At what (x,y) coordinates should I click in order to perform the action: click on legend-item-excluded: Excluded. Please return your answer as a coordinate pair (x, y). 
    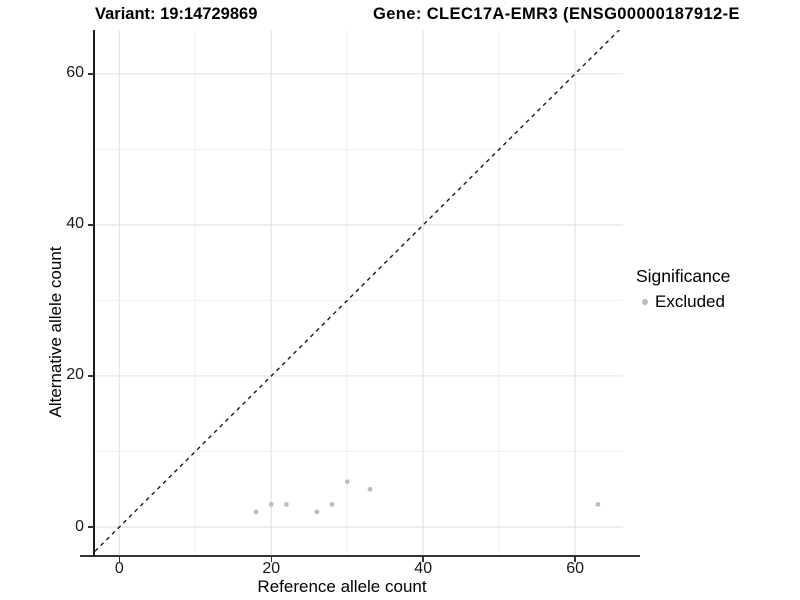
    Looking at the image, I should click on (683, 302).